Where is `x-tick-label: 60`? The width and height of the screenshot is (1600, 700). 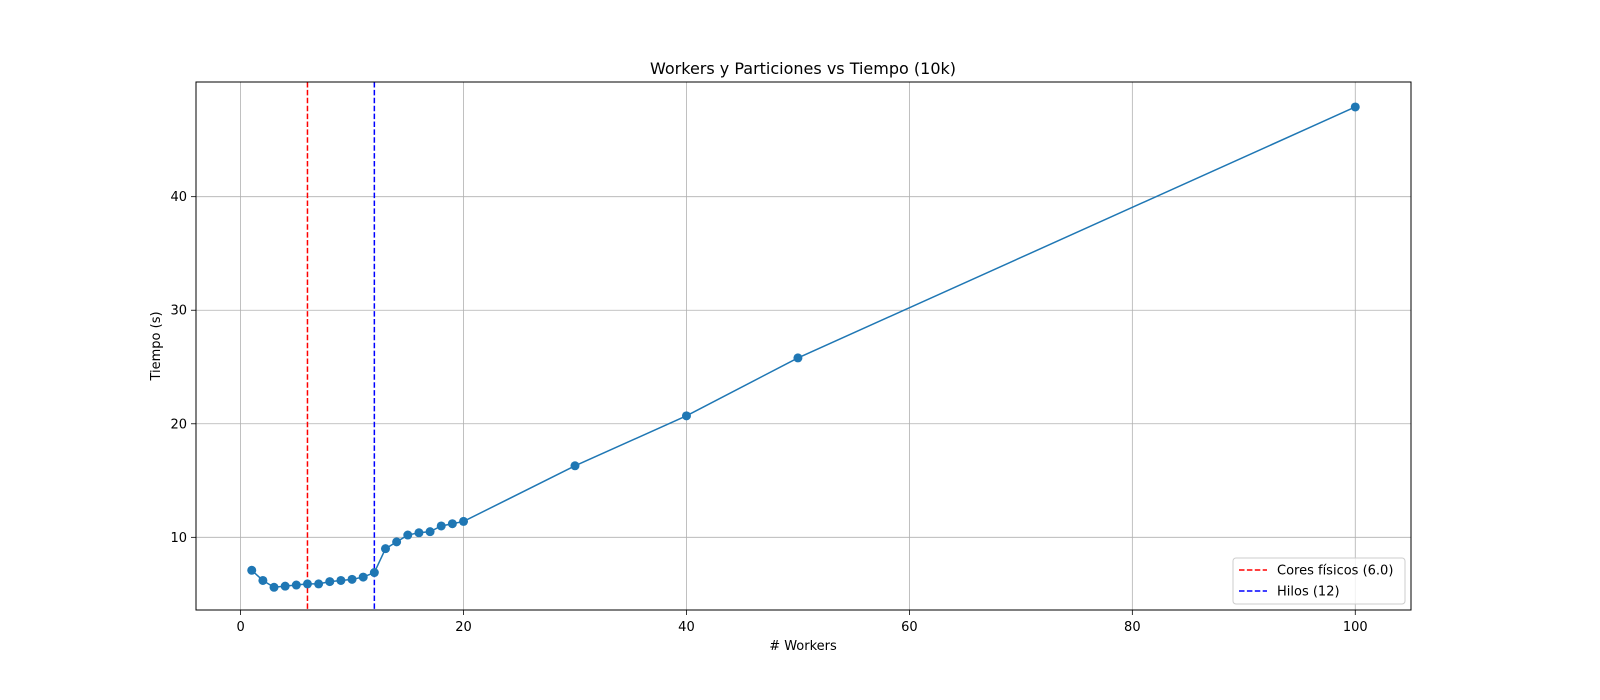
x-tick-label: 60 is located at coordinates (909, 627).